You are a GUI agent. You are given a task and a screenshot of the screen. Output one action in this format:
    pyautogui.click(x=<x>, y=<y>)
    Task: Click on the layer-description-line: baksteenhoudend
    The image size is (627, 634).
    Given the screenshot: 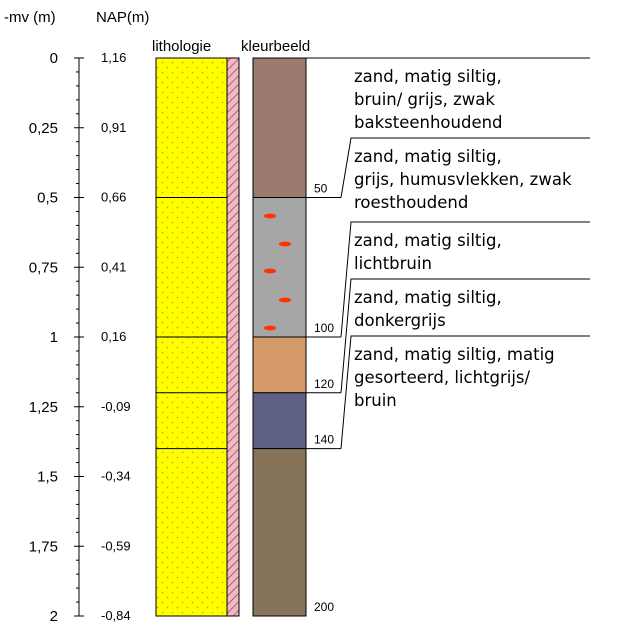 What is the action you would take?
    pyautogui.click(x=428, y=122)
    